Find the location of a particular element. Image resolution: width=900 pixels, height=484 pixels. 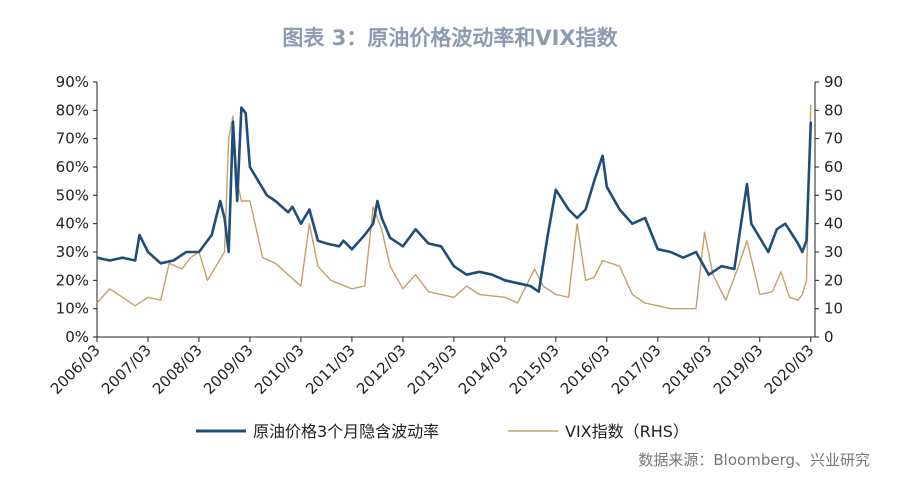

y-right-tick-label: 40 is located at coordinates (833, 224).